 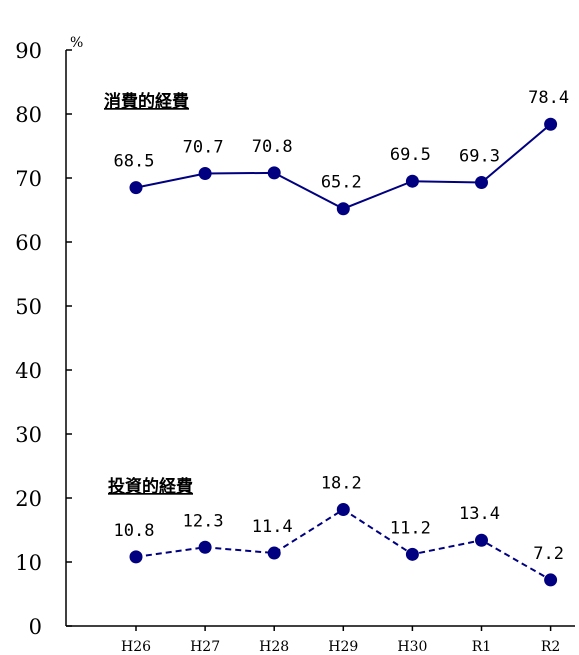 What do you see at coordinates (28, 179) in the screenshot?
I see `y-tick-label: 70` at bounding box center [28, 179].